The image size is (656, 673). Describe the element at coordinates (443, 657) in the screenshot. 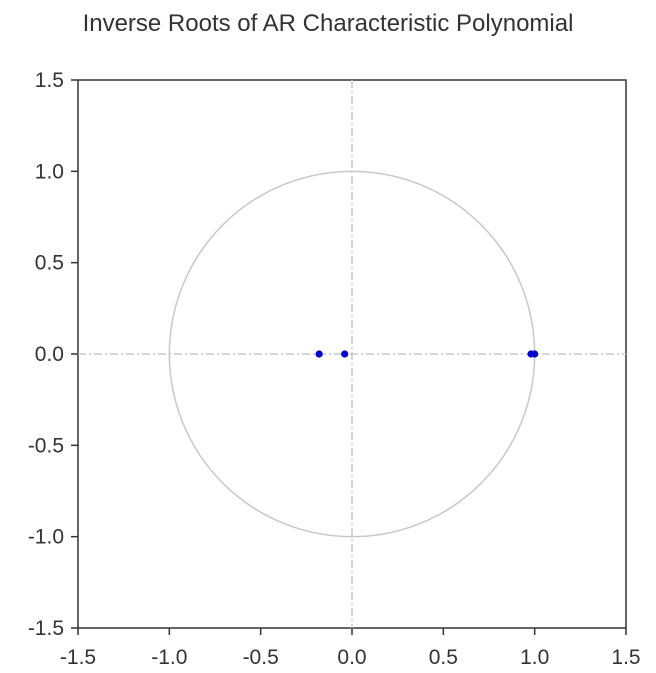

I see `x-tick-label: 0.5` at that location.